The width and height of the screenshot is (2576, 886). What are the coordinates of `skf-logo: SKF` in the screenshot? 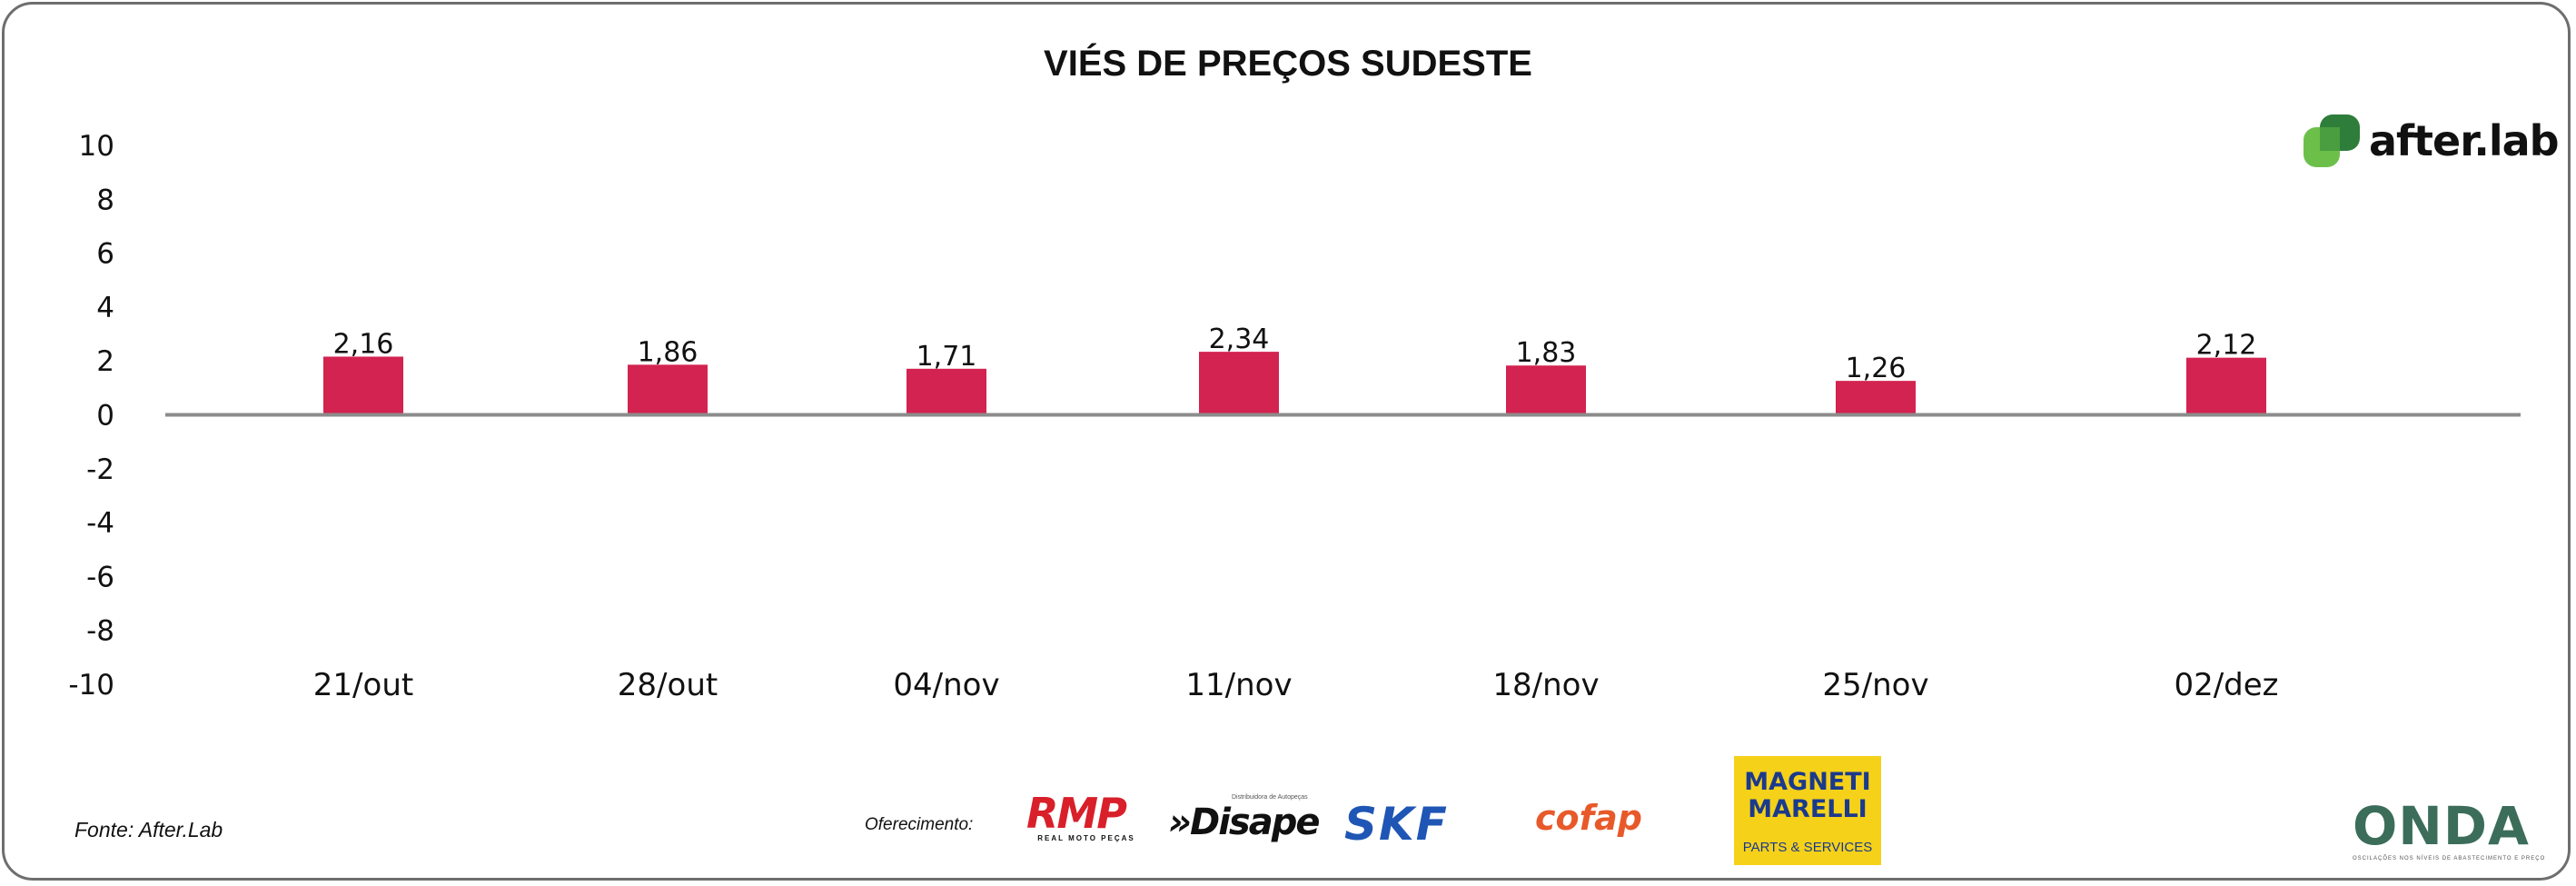 It's located at (1430, 824).